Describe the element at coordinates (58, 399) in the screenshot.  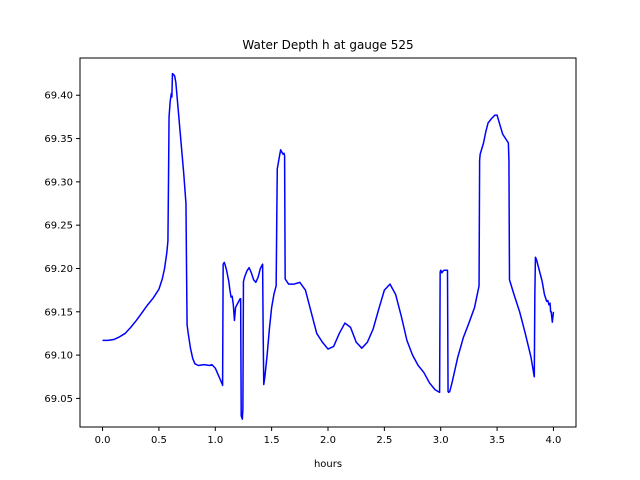
I see `y-tick-label: 69.05` at that location.